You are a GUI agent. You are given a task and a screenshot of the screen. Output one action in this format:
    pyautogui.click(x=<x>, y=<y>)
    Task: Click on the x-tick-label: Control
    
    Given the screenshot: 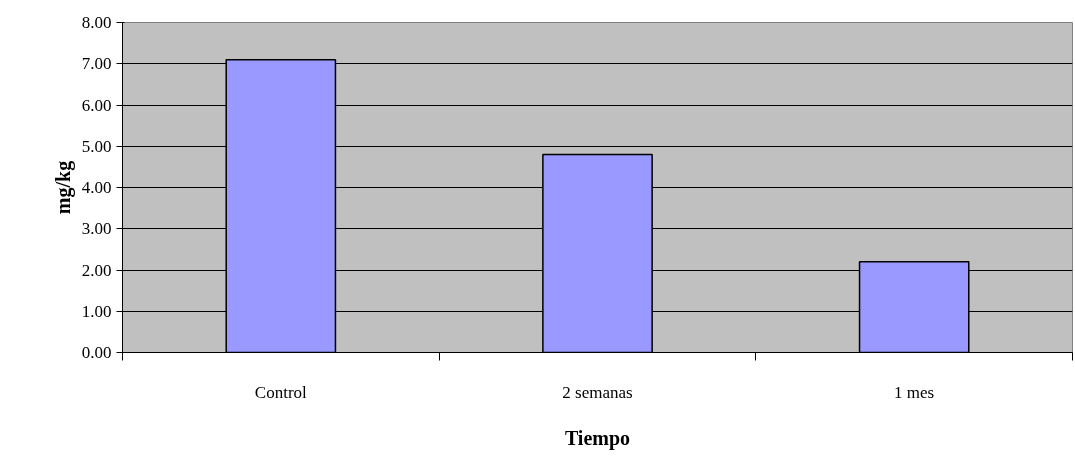 What is the action you would take?
    pyautogui.click(x=281, y=392)
    